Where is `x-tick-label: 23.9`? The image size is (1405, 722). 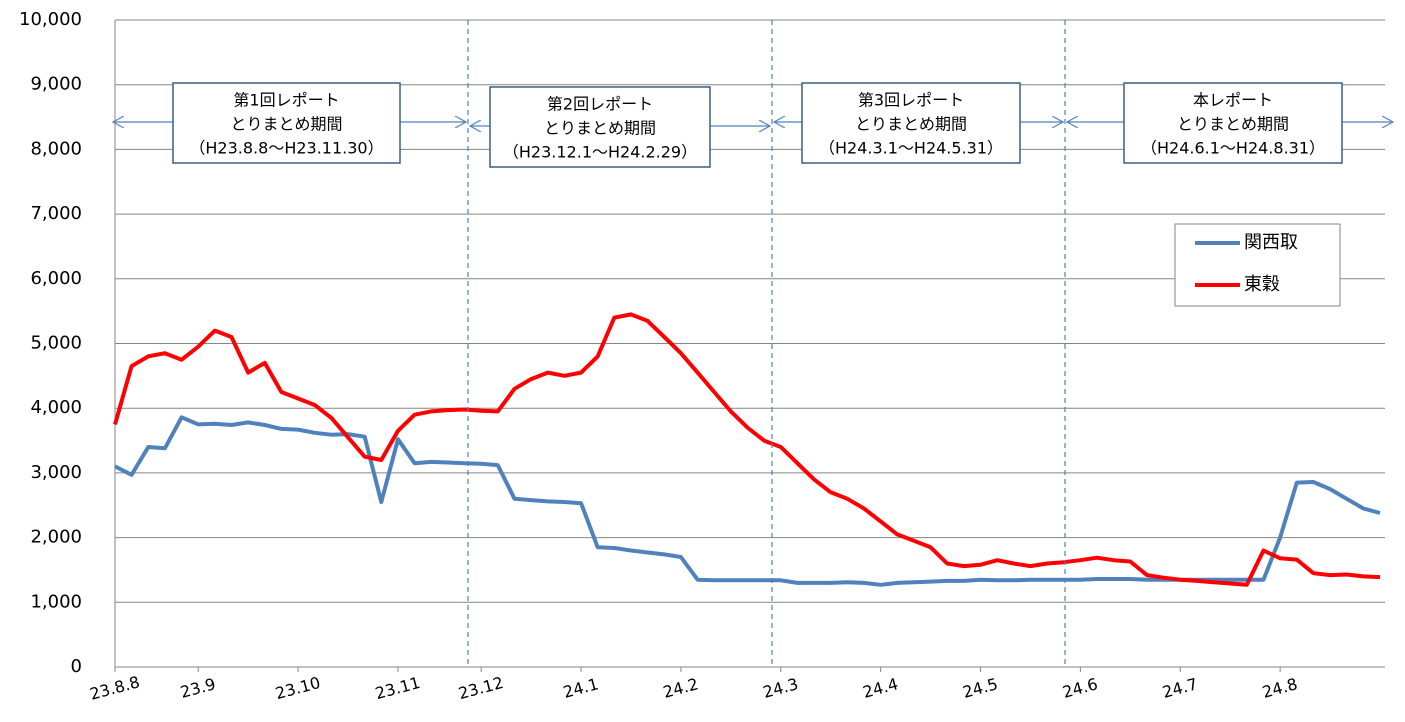
x-tick-label: 23.9 is located at coordinates (197, 688).